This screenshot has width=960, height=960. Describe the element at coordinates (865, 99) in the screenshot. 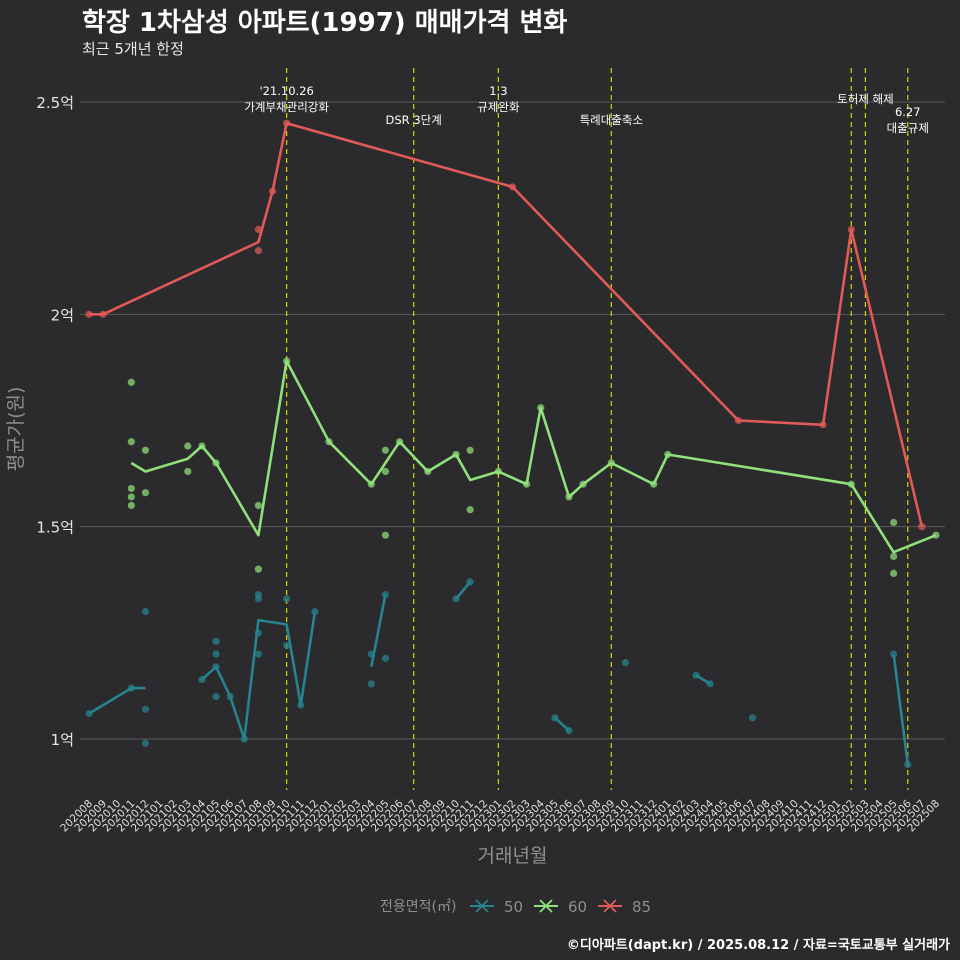

I see `event-label: 토허제 해제` at that location.